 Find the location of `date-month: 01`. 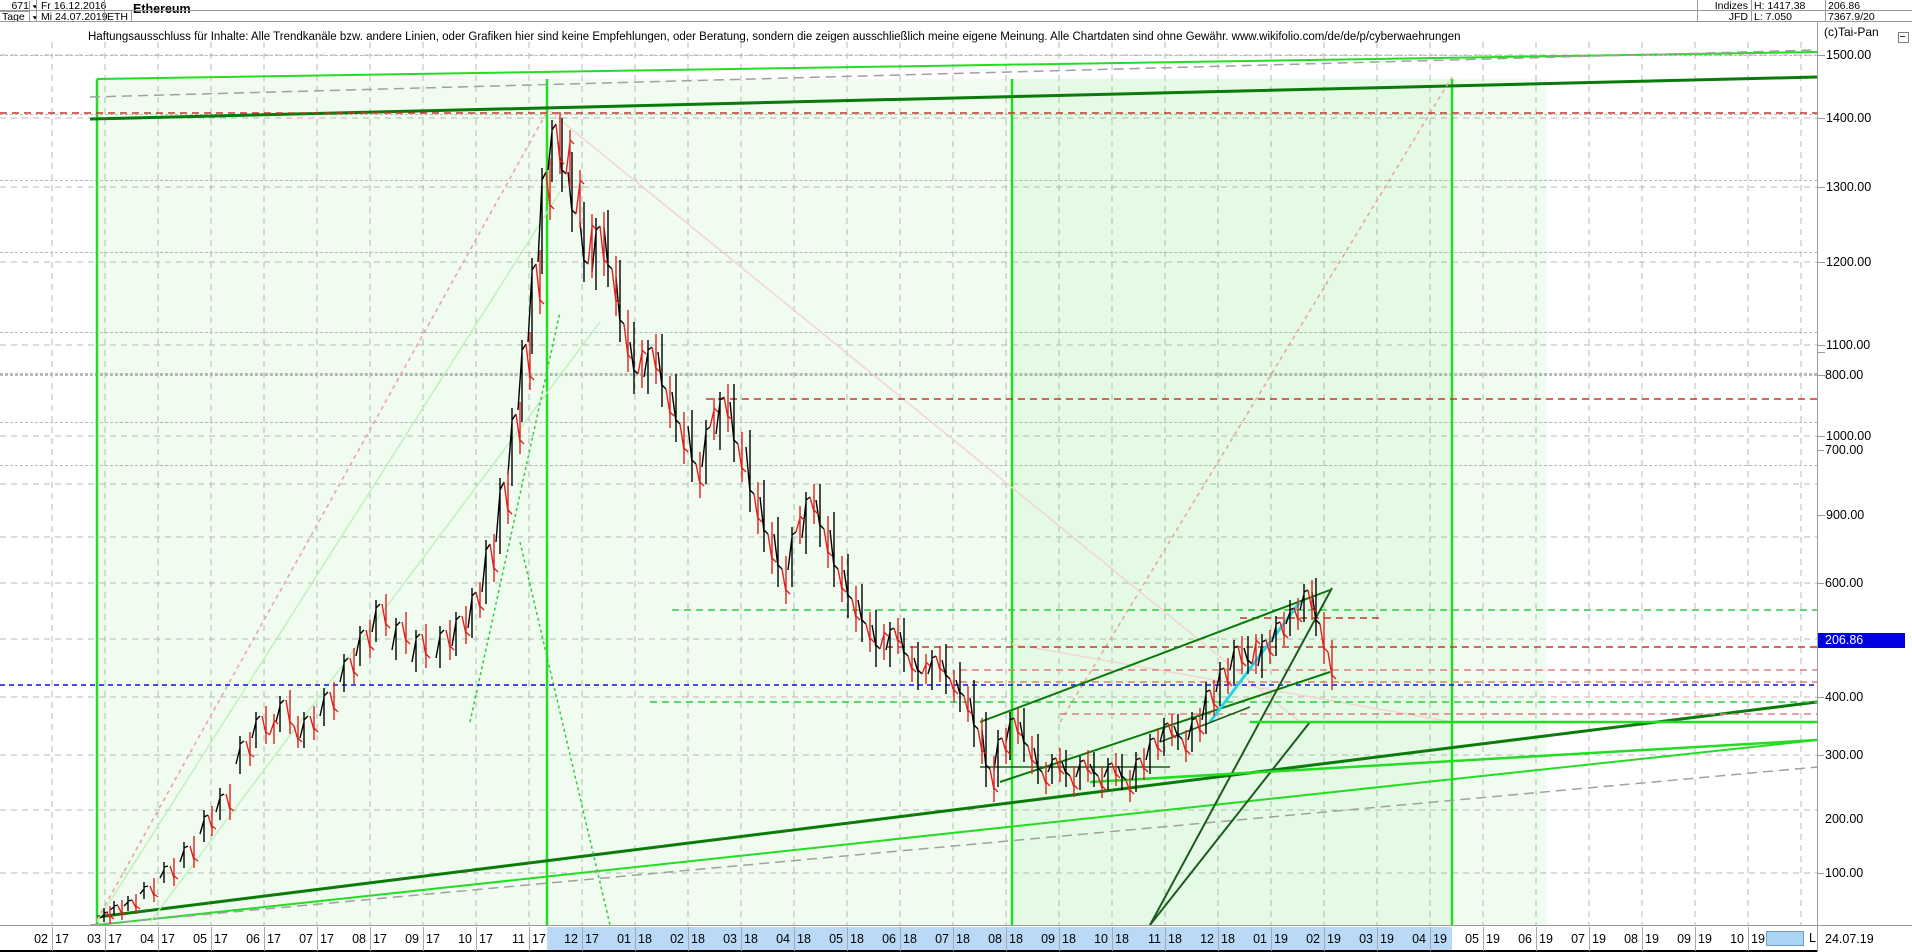

date-month: 01 is located at coordinates (624, 939).